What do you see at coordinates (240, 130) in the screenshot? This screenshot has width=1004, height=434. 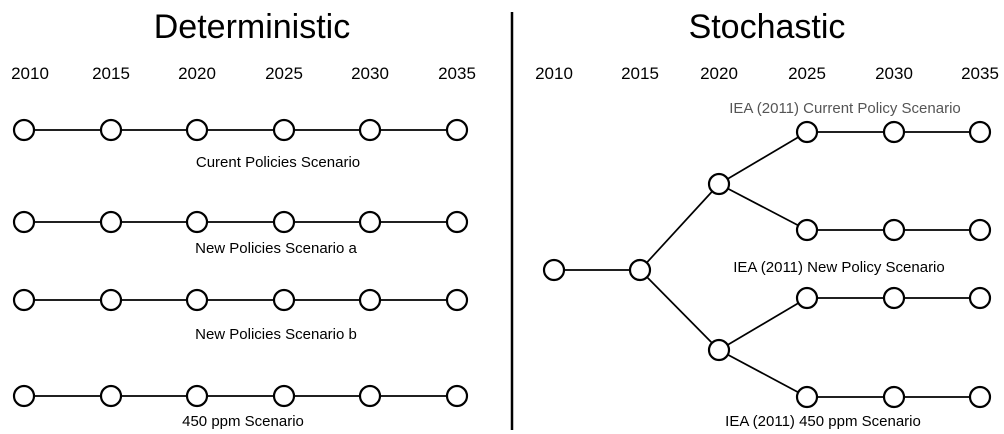 I see `deterministic-chain-current-policies` at bounding box center [240, 130].